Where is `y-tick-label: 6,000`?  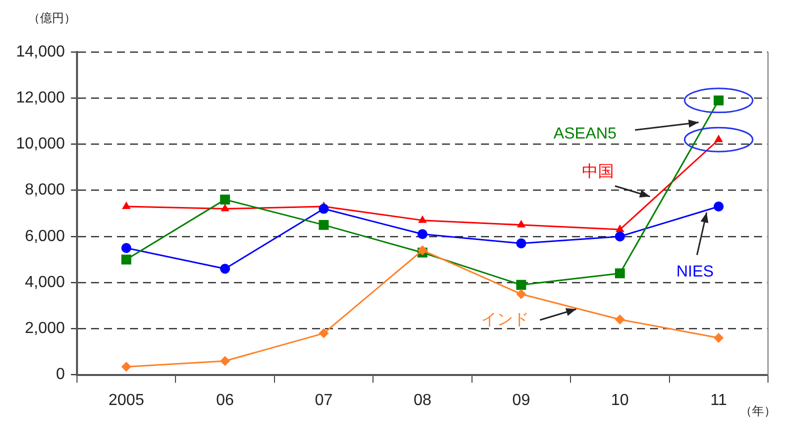
y-tick-label: 6,000 is located at coordinates (45, 236).